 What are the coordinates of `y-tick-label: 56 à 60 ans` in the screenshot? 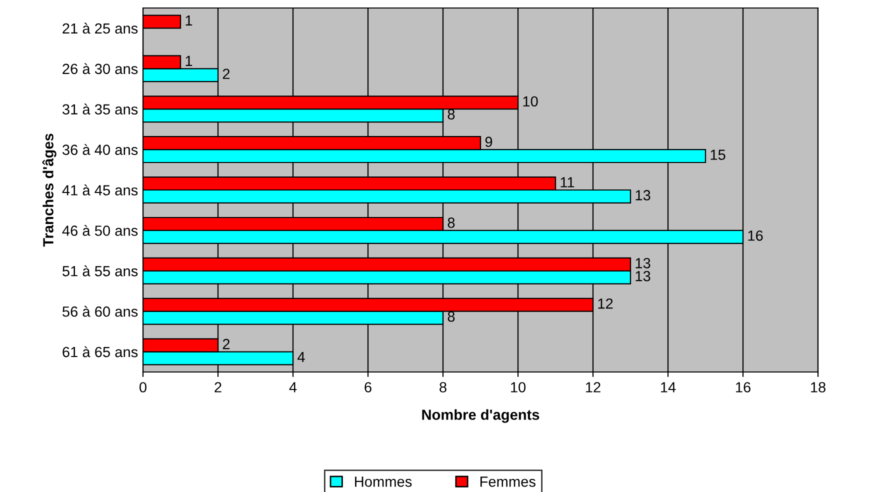 It's located at (100, 311).